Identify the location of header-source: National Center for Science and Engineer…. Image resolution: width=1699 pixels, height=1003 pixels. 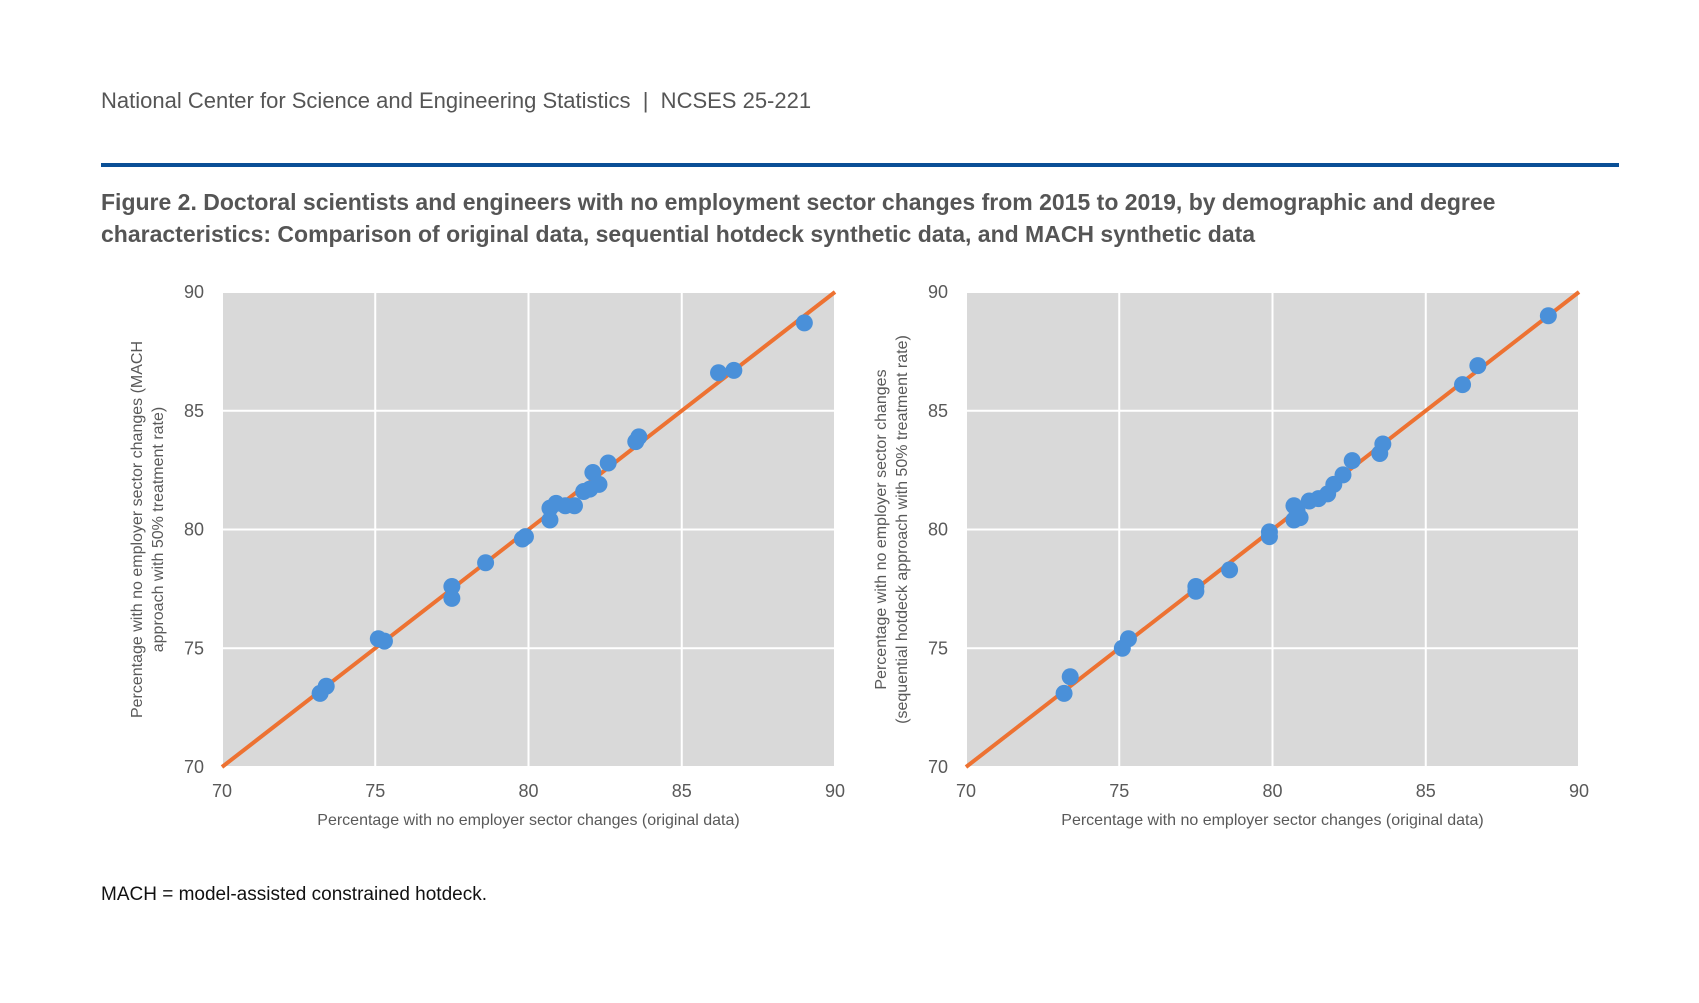
(456, 100).